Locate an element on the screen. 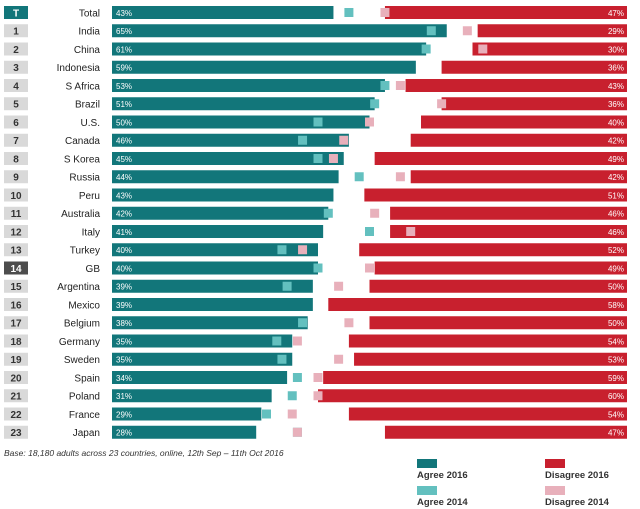 The height and width of the screenshot is (509, 640). agree-2016-label: 39% is located at coordinates (124, 305).